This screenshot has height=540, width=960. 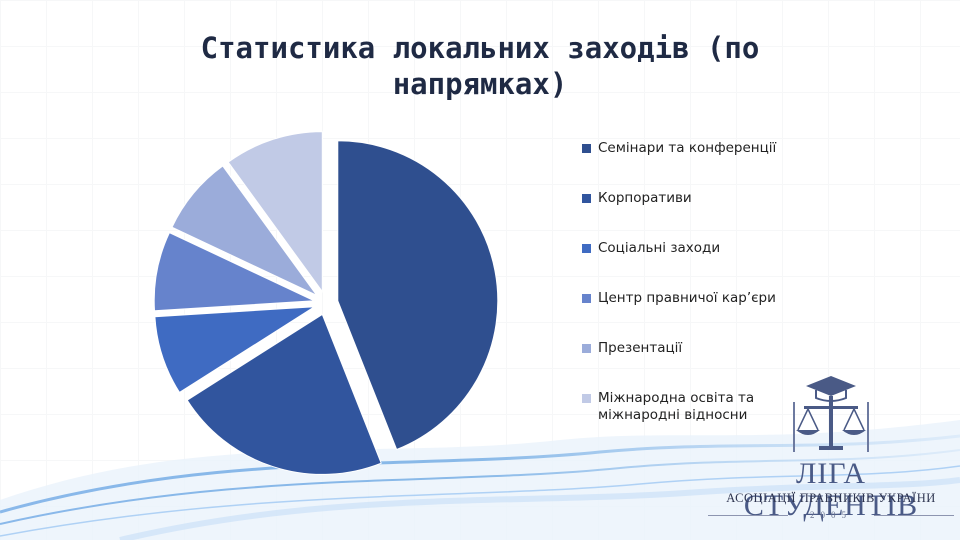 What do you see at coordinates (659, 248) in the screenshot?
I see `legend-label: Соціальні заходи` at bounding box center [659, 248].